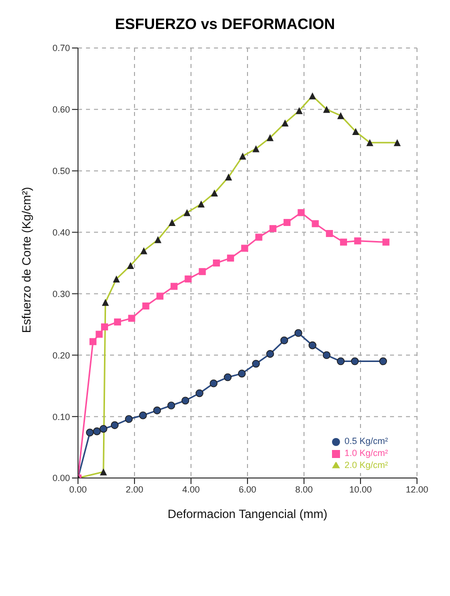 Image resolution: width=450 pixels, height=596 pixels. I want to click on y-tick-label: 0.50, so click(61, 171).